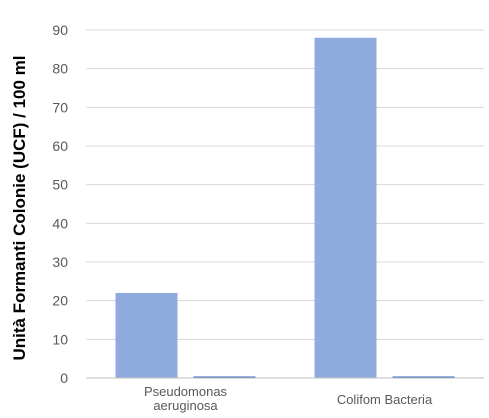 This screenshot has width=489, height=418. I want to click on y-tick-label-30: 30, so click(60, 262).